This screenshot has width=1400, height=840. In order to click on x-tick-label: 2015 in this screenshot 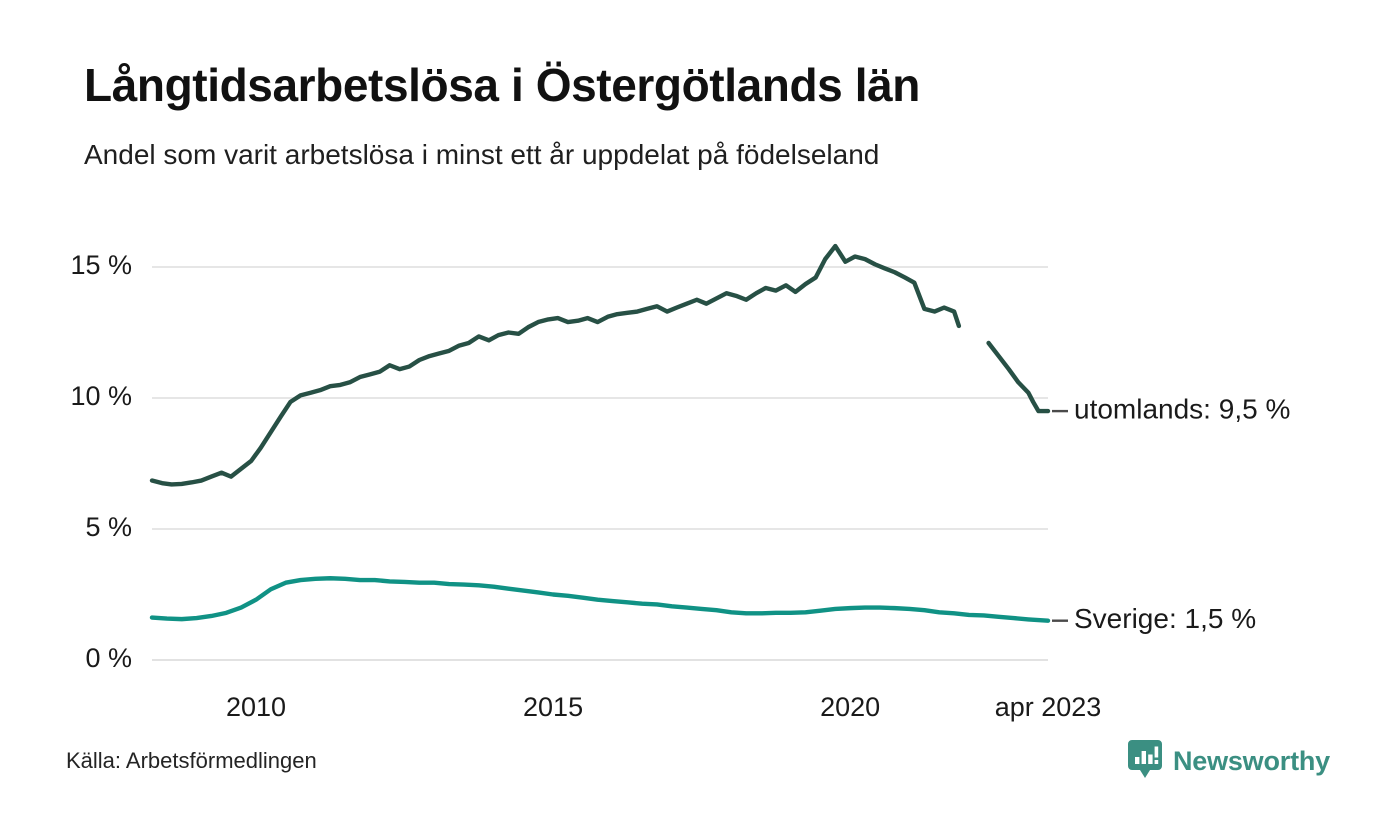, I will do `click(553, 707)`.